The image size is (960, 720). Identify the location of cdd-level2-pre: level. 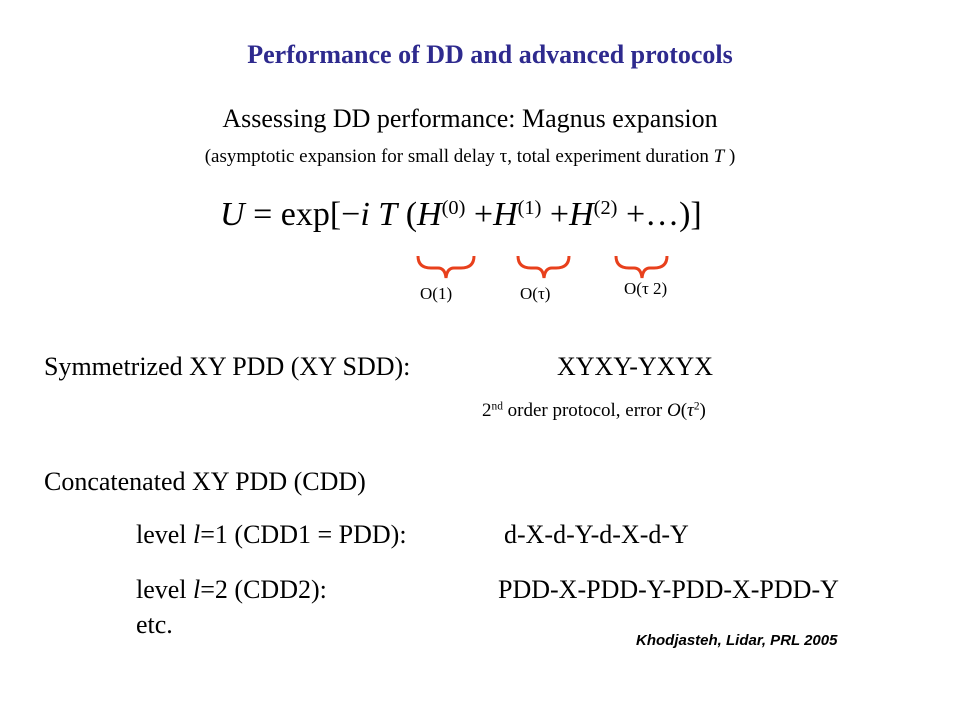
(165, 589).